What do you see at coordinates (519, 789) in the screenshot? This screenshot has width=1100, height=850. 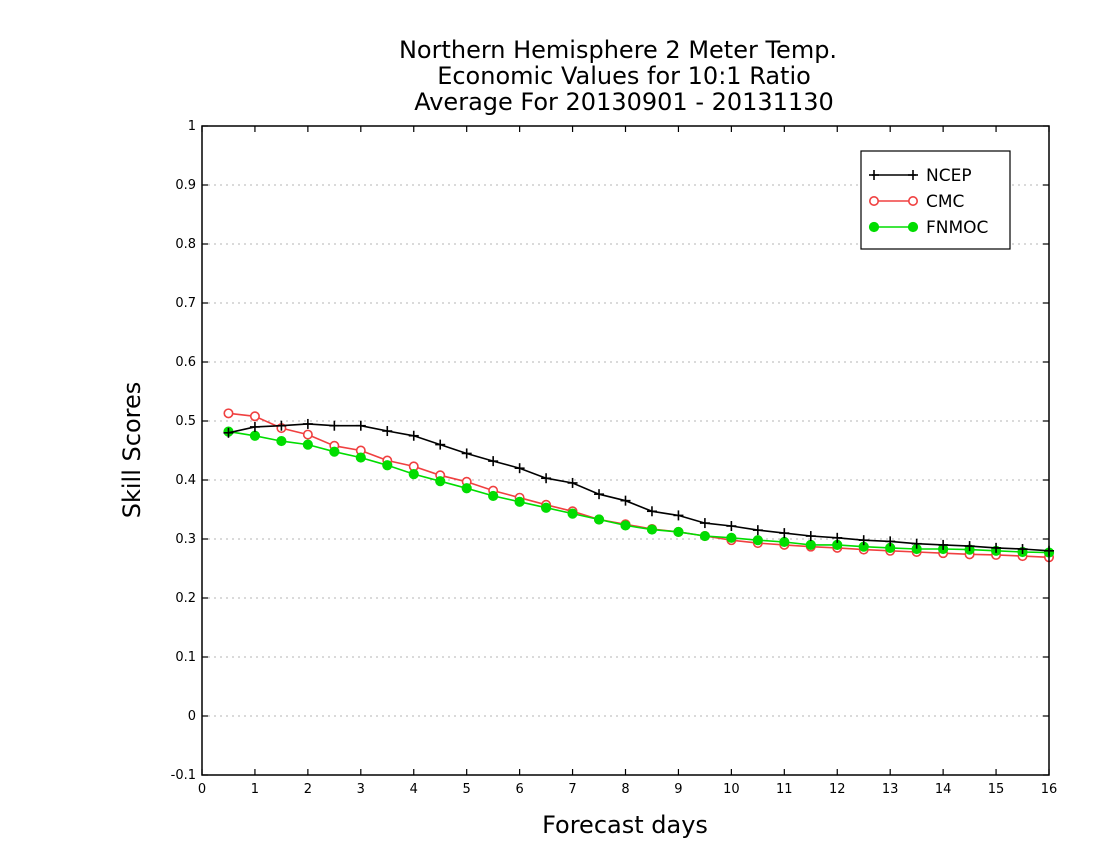 I see `x-tick-label: 6` at bounding box center [519, 789].